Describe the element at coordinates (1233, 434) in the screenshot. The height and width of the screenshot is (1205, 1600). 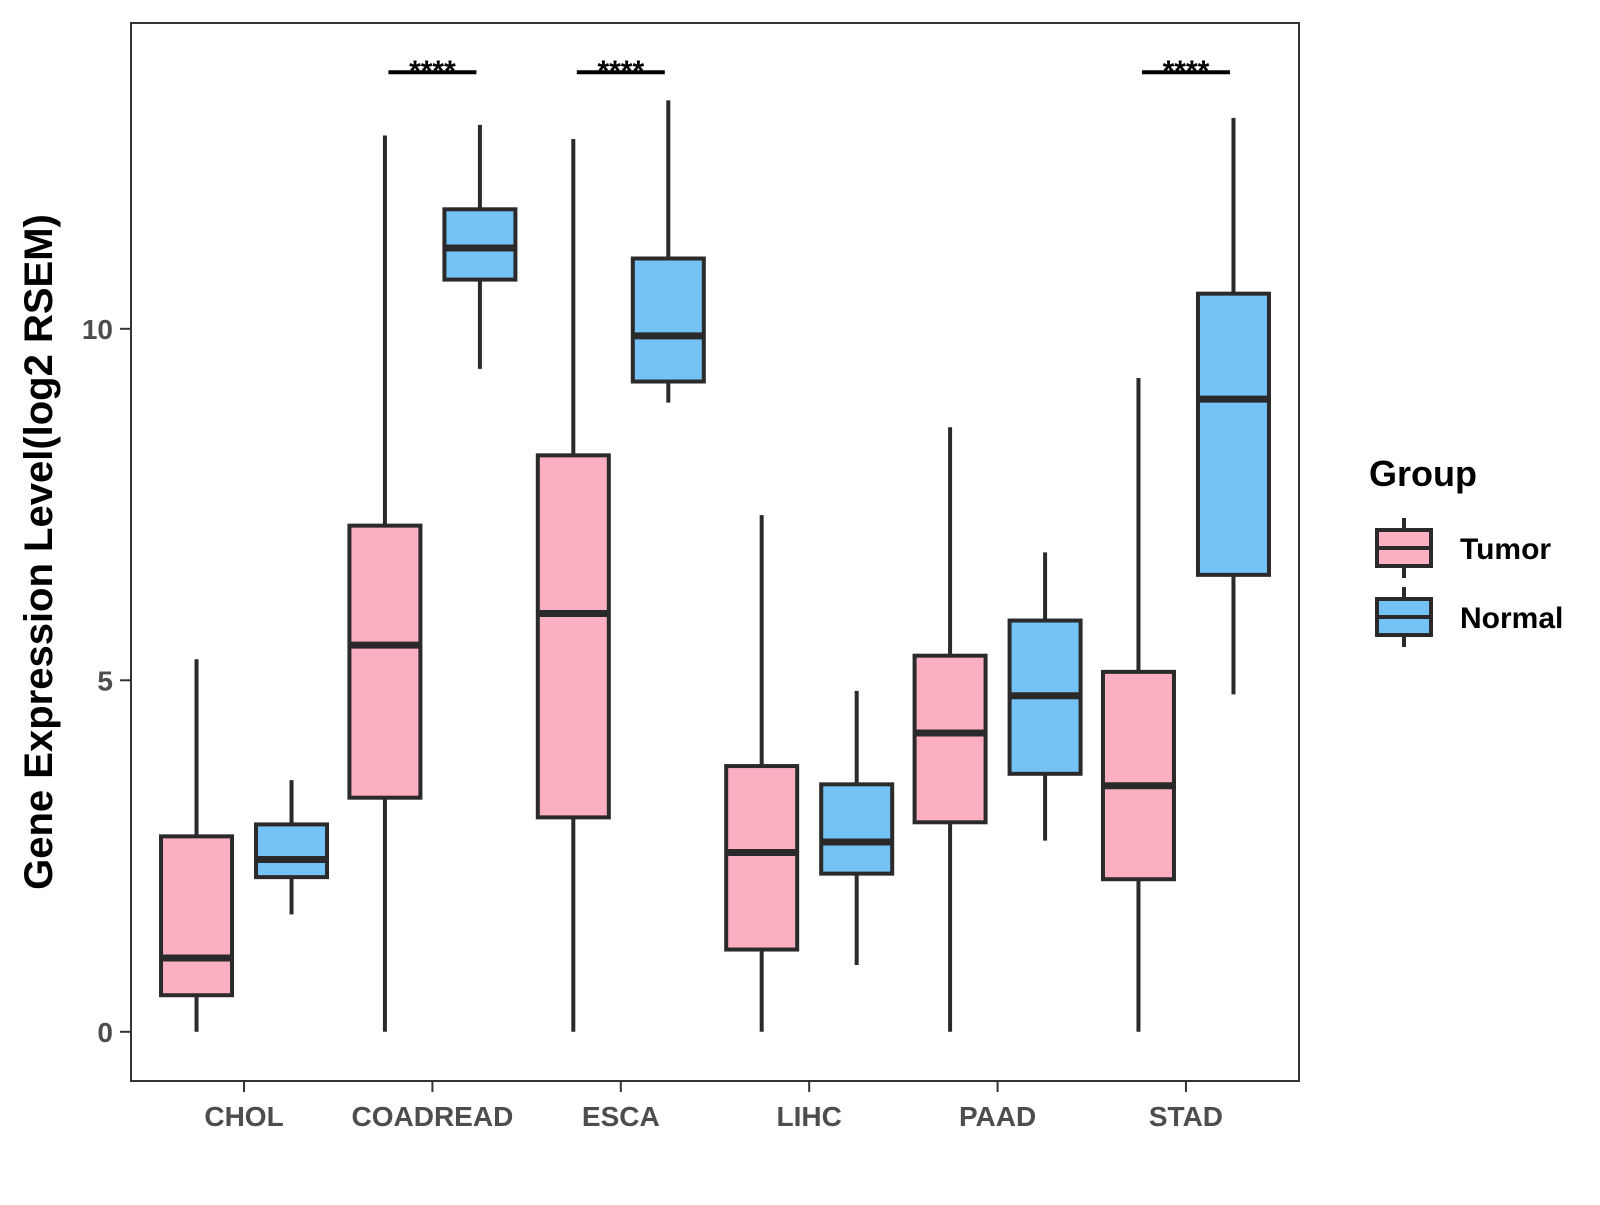
I see `box-stad-normal` at that location.